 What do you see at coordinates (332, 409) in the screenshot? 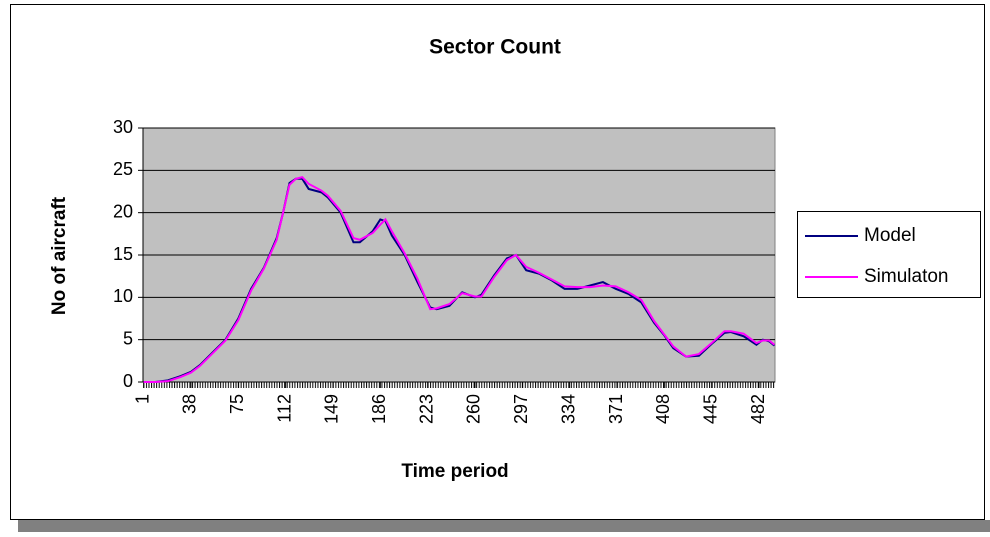
I see `x-tick-label: 149` at bounding box center [332, 409].